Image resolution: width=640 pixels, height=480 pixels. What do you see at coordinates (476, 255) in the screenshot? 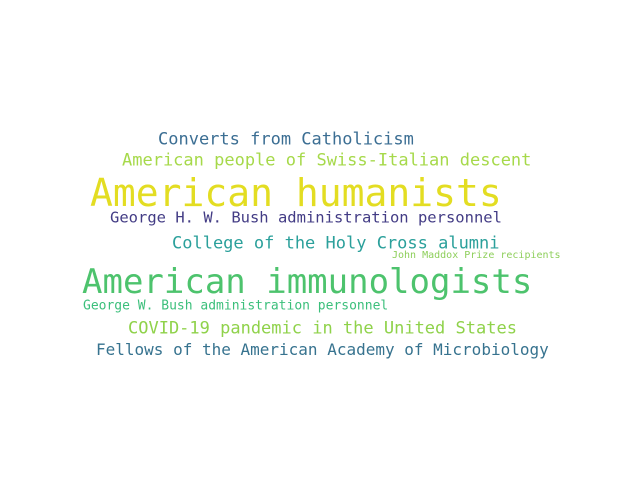
I see `word-john-maddox-prize-recipients: John Maddox Prize recipients` at bounding box center [476, 255].